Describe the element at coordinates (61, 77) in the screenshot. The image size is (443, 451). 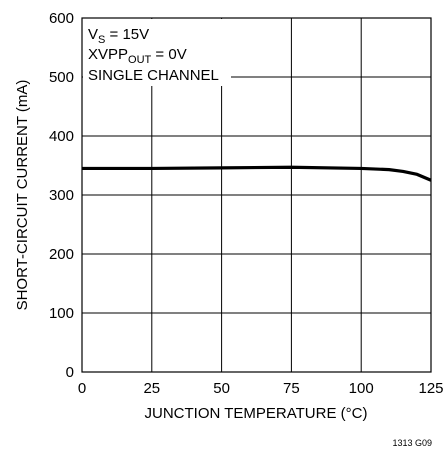
I see `y-tick-label: 500` at that location.